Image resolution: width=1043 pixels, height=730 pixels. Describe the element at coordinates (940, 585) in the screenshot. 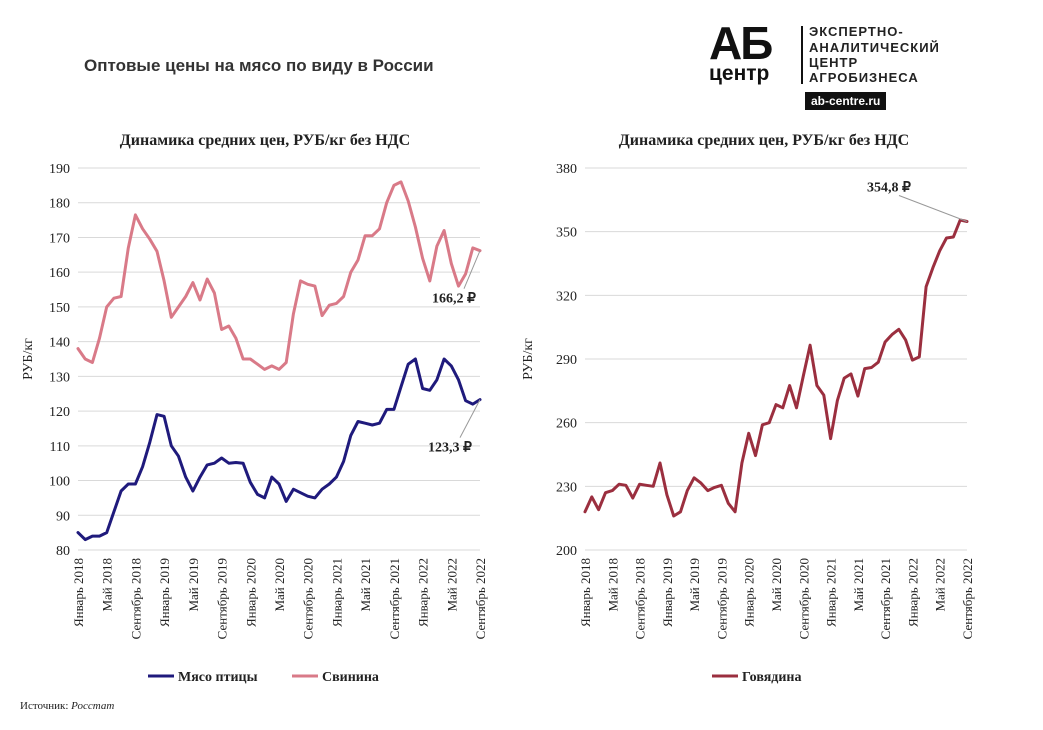

I see `x-tick-label-right: Май 2022` at that location.